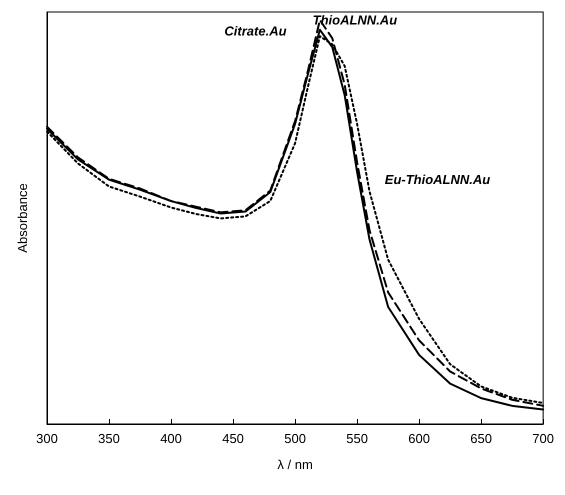  I want to click on series-label: ThioALNN.Au, so click(355, 20).